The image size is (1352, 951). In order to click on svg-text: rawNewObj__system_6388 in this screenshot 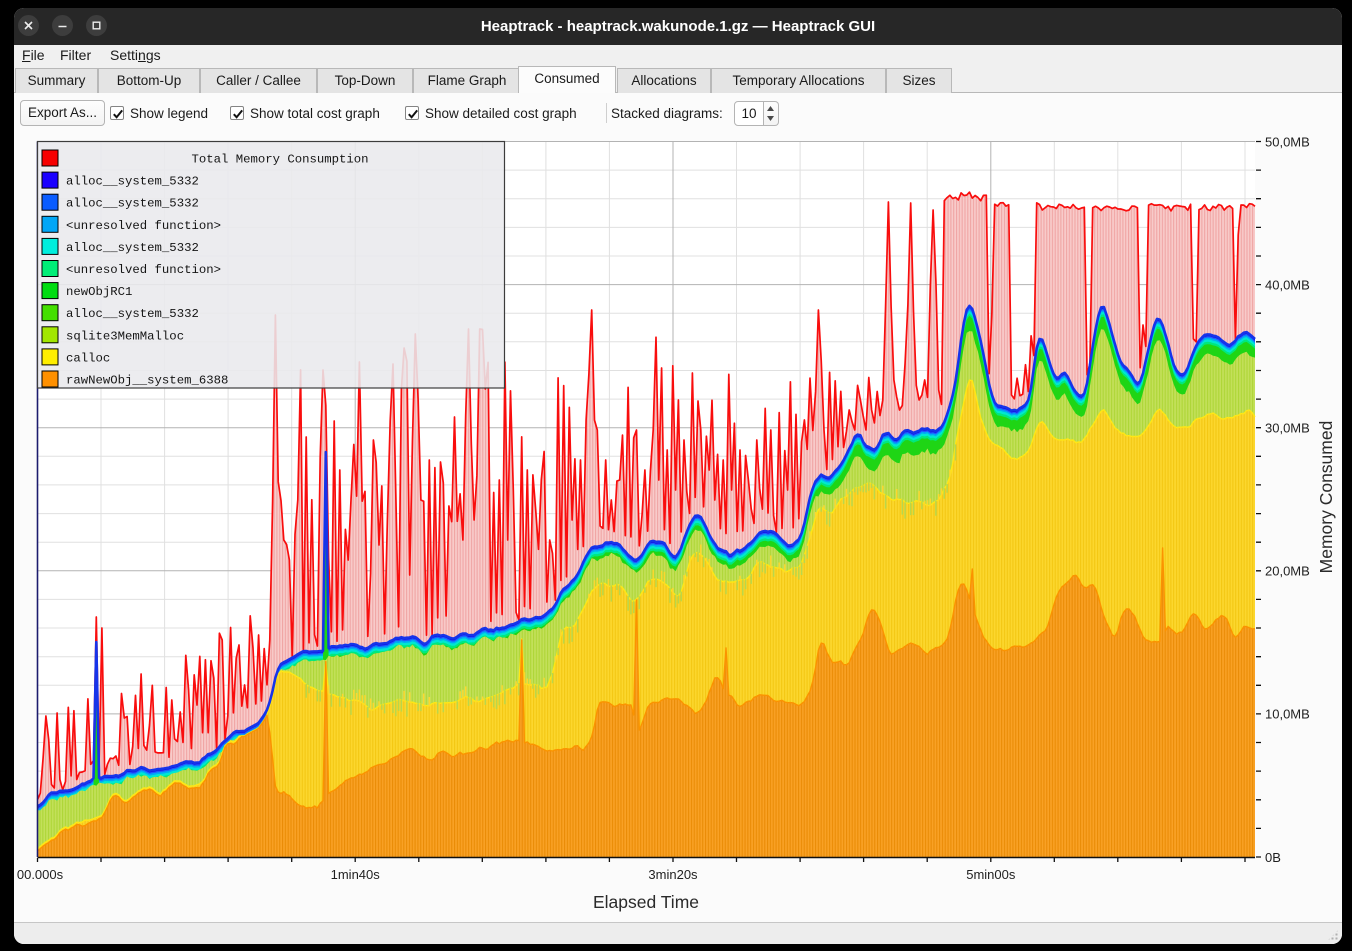, I will do `click(147, 381)`.